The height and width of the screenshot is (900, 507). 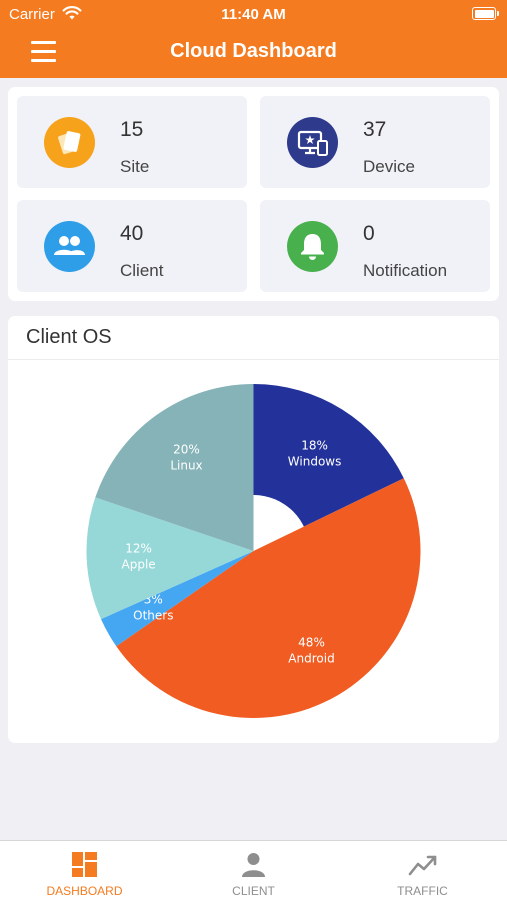 What do you see at coordinates (311, 642) in the screenshot?
I see `slice-percent-label: 48%` at bounding box center [311, 642].